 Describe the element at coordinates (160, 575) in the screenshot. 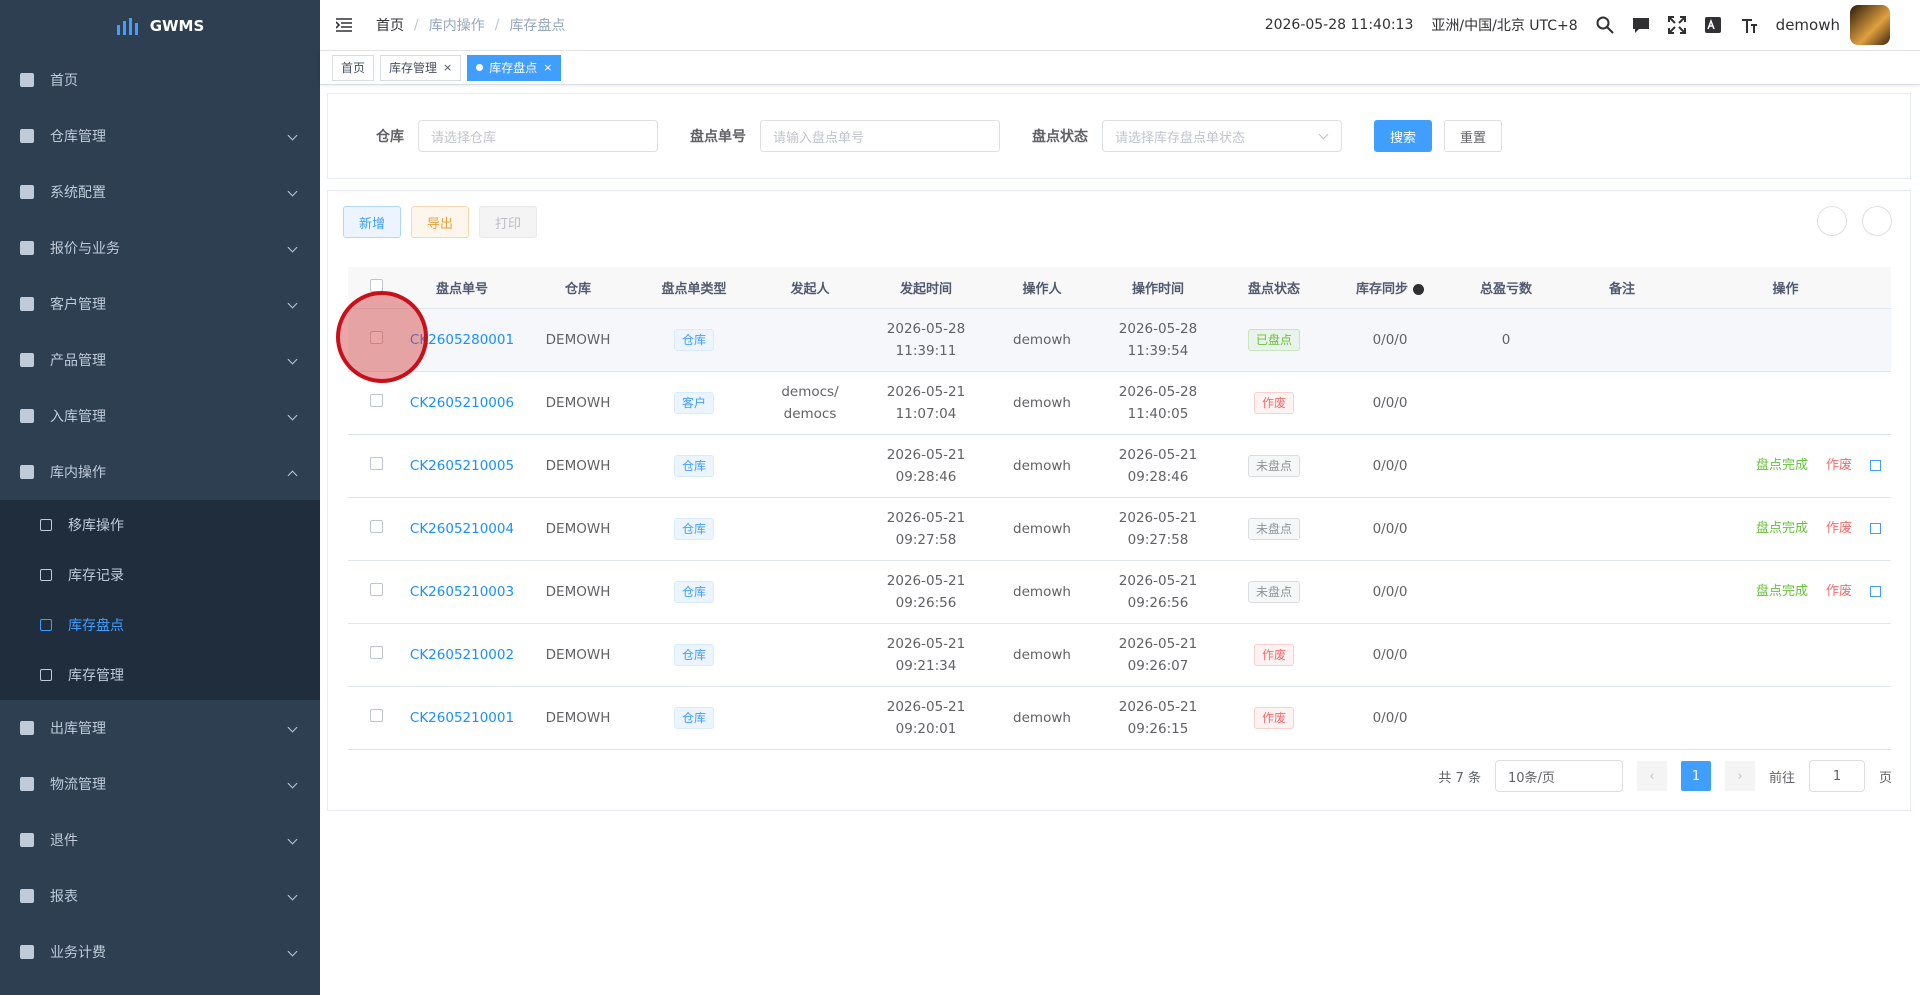

I see `submenu-item: 库存记录` at that location.